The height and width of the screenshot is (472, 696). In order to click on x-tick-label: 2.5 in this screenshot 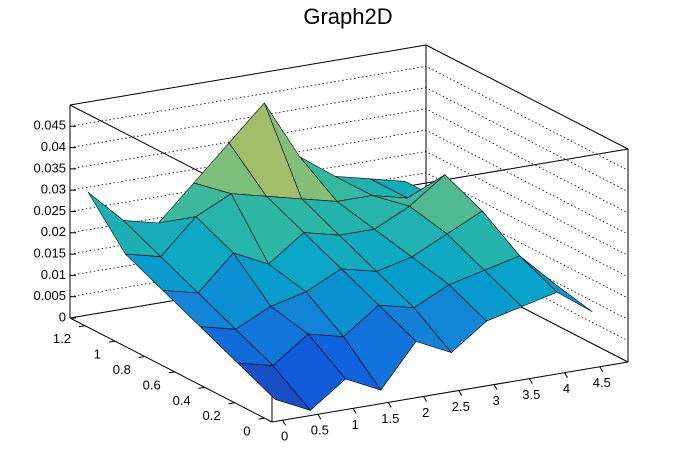, I will do `click(461, 406)`.